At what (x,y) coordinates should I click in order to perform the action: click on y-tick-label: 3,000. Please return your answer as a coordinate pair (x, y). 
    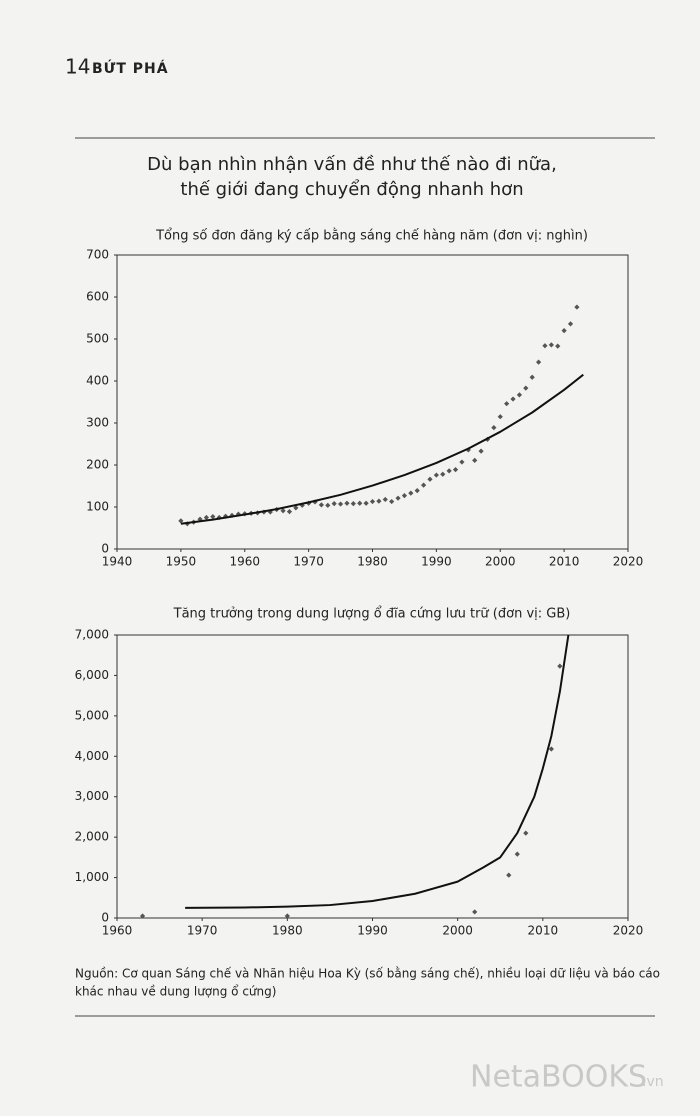
    Looking at the image, I should click on (92, 796).